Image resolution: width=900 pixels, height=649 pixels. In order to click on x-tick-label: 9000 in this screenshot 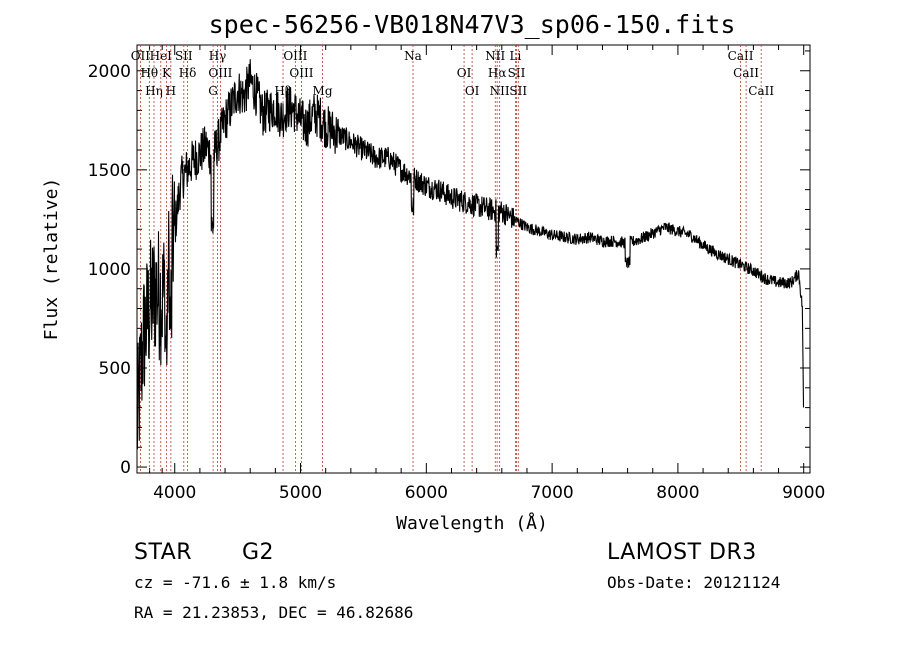, I will do `click(803, 493)`.